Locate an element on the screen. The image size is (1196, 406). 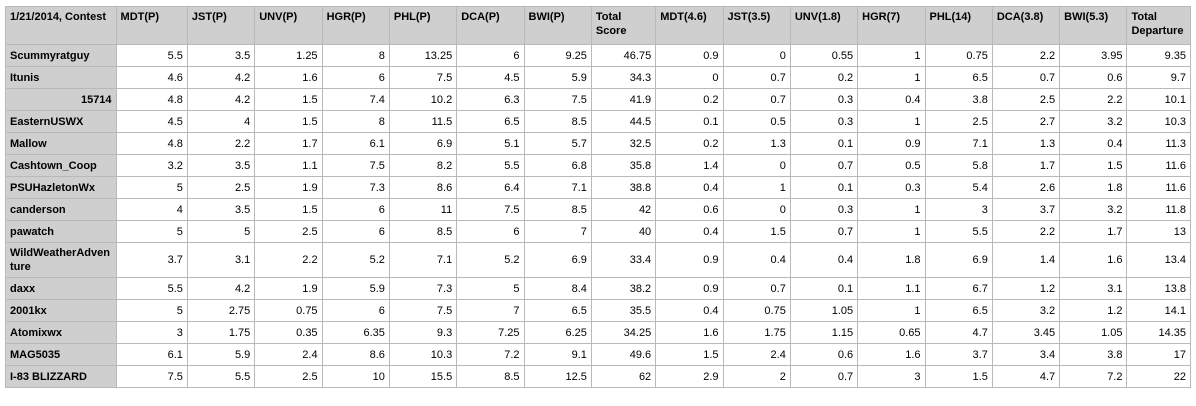
value-cell: 1.3 is located at coordinates (756, 143).